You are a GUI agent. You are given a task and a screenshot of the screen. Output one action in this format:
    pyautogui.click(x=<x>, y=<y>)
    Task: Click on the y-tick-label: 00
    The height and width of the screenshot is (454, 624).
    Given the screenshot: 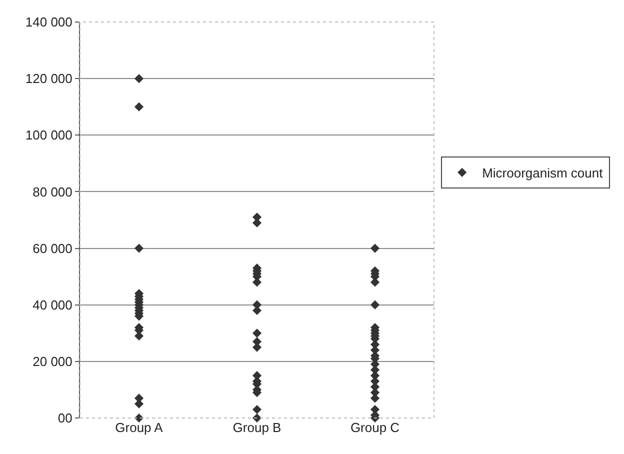 What is the action you would take?
    pyautogui.click(x=65, y=418)
    